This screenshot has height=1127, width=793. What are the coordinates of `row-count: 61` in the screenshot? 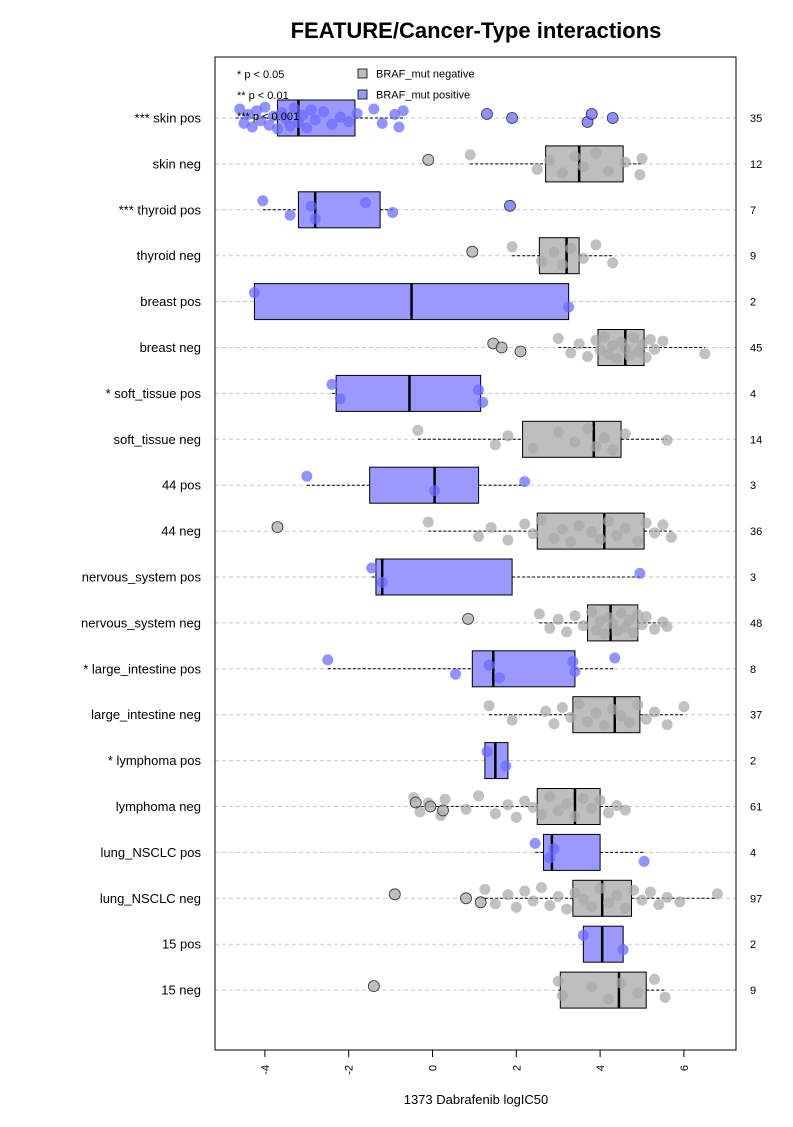 It's located at (756, 808).